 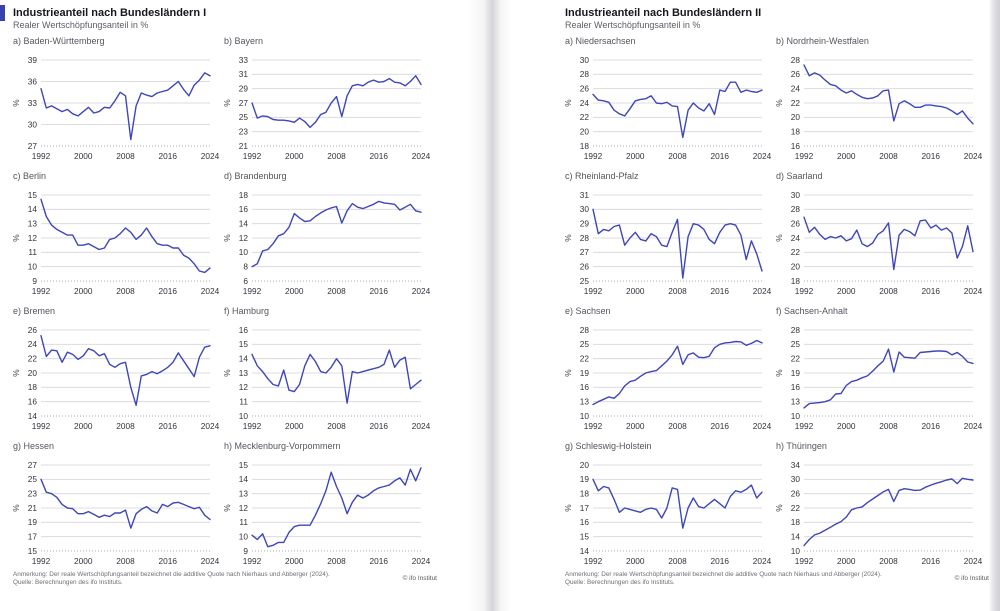 I want to click on y-tick-label: 31, so click(x=585, y=195).